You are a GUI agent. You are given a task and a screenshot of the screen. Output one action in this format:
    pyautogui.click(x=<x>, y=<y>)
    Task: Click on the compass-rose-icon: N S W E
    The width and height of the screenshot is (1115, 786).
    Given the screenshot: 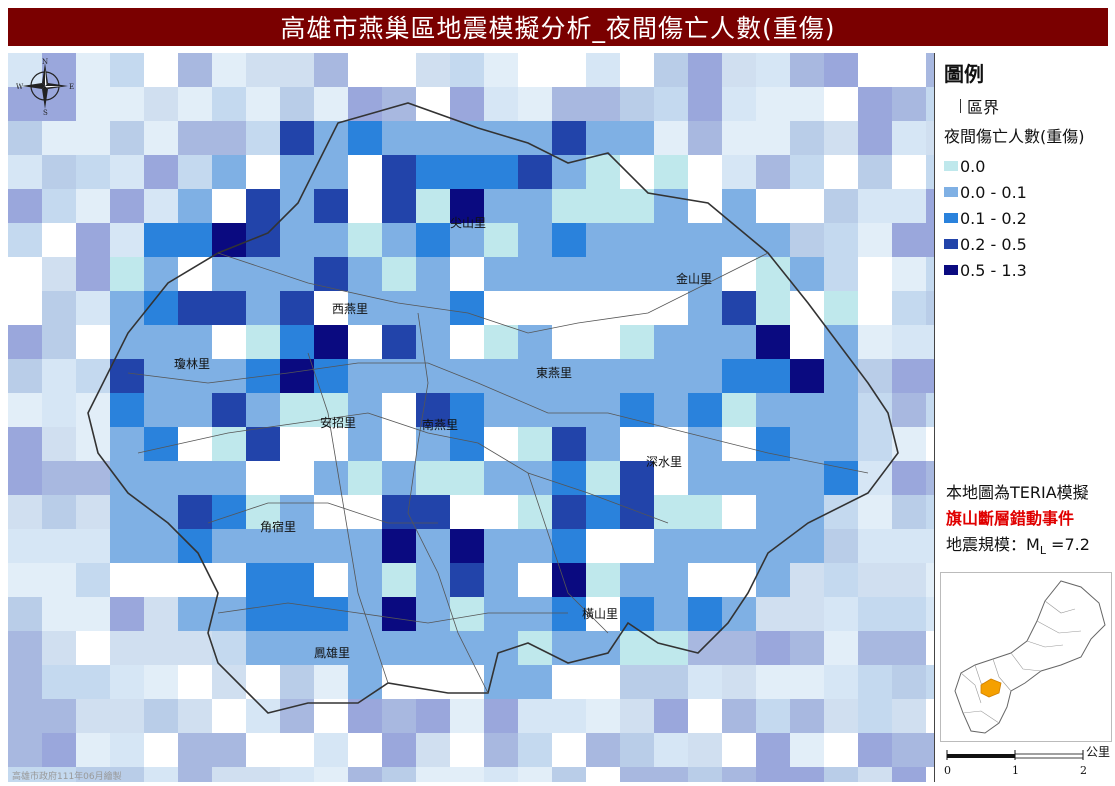 What is the action you would take?
    pyautogui.click(x=45, y=86)
    